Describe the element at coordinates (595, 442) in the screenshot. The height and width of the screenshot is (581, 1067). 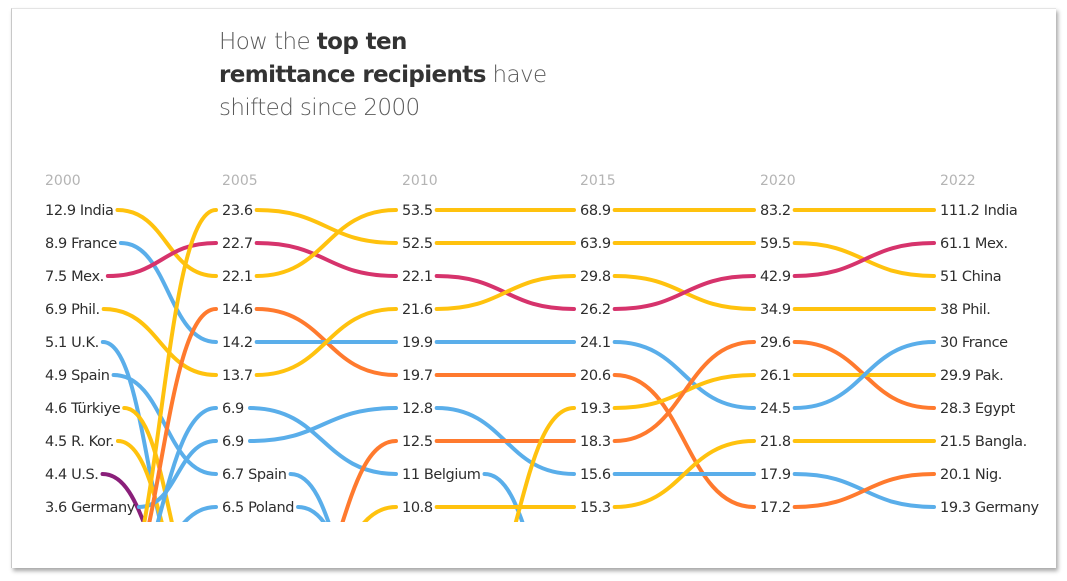
I see `value-label: 18.3` at that location.